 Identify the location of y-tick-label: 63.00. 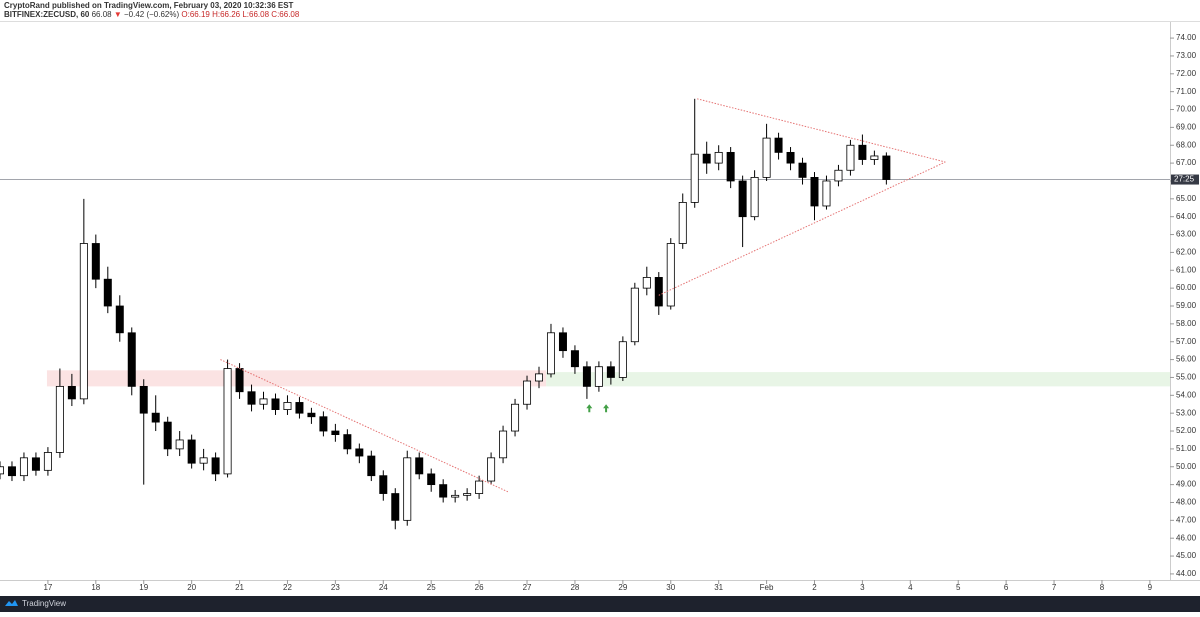
(1186, 234).